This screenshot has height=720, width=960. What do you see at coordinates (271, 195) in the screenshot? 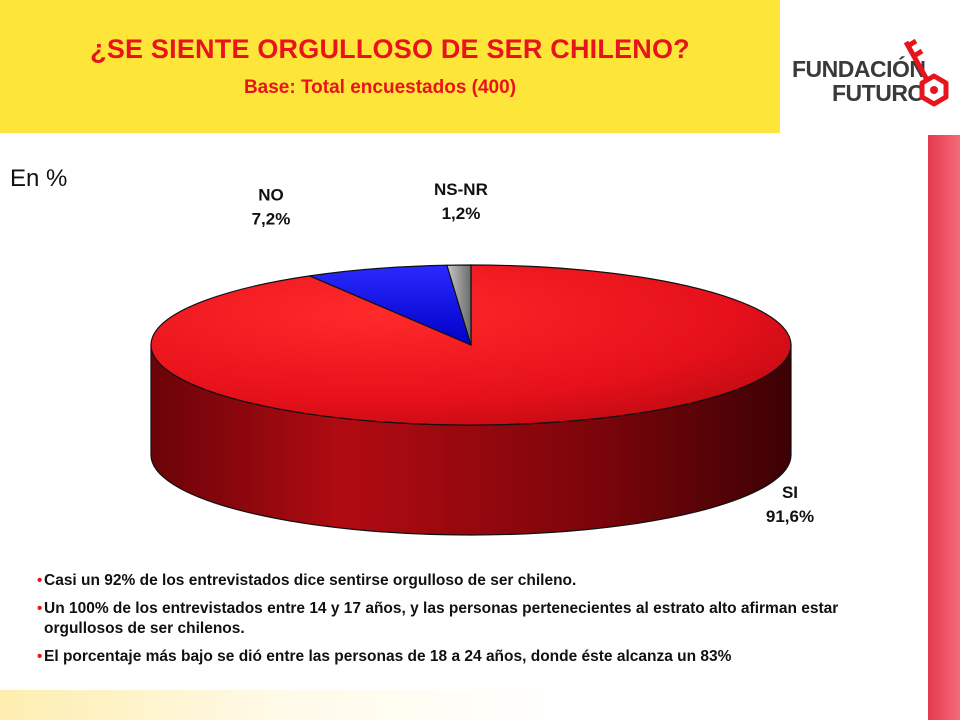
I see `slice-label-no: NO` at bounding box center [271, 195].